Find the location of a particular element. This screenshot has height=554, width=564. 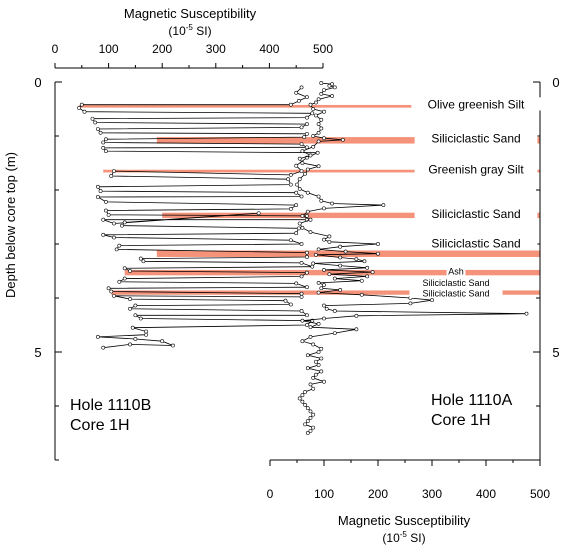

label-hole-1110b-line2: Core 1H is located at coordinates (100, 425).